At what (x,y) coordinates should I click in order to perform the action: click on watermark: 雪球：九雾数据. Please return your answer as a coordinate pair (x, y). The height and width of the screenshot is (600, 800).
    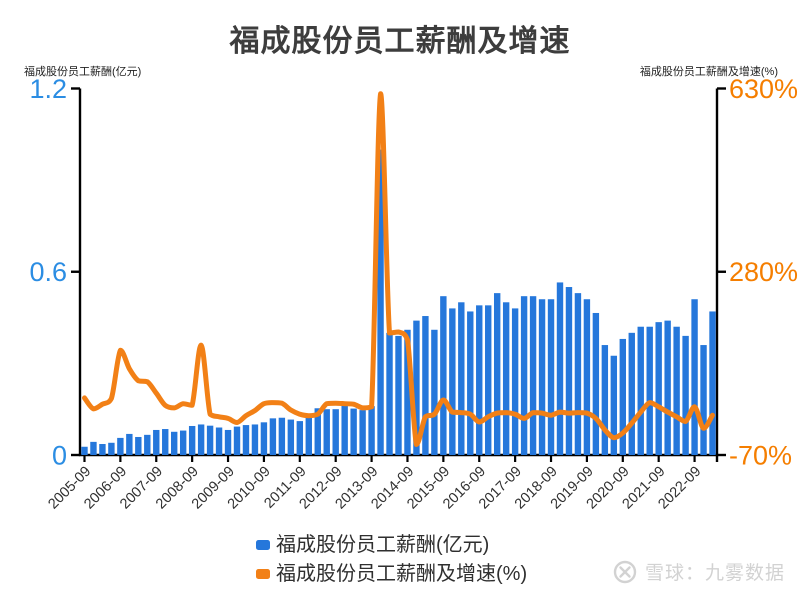
    Looking at the image, I should click on (699, 571).